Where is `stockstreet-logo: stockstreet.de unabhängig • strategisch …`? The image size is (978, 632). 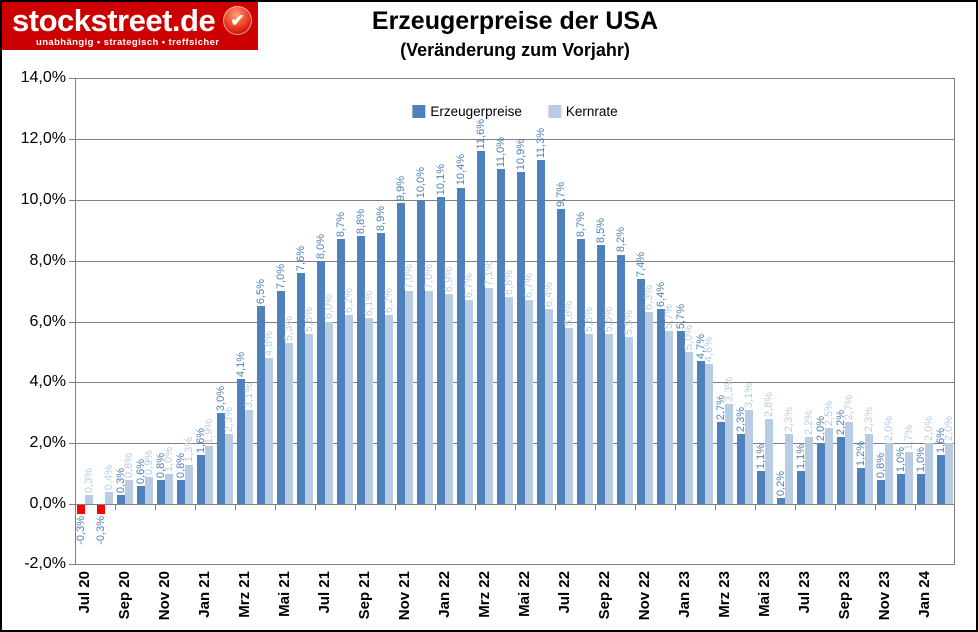
stockstreet-logo: stockstreet.de unabhängig • strategisch … is located at coordinates (130, 26).